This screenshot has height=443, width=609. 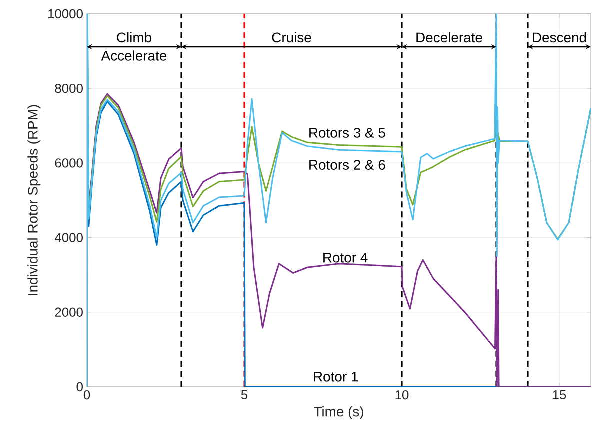 I want to click on annotation: Decelerate, so click(x=449, y=37).